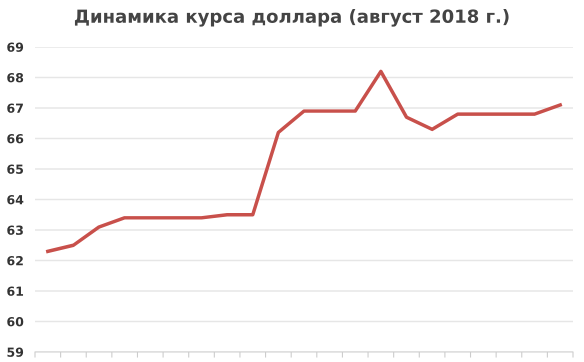  I want to click on y-tick-label: 66, so click(15, 139).